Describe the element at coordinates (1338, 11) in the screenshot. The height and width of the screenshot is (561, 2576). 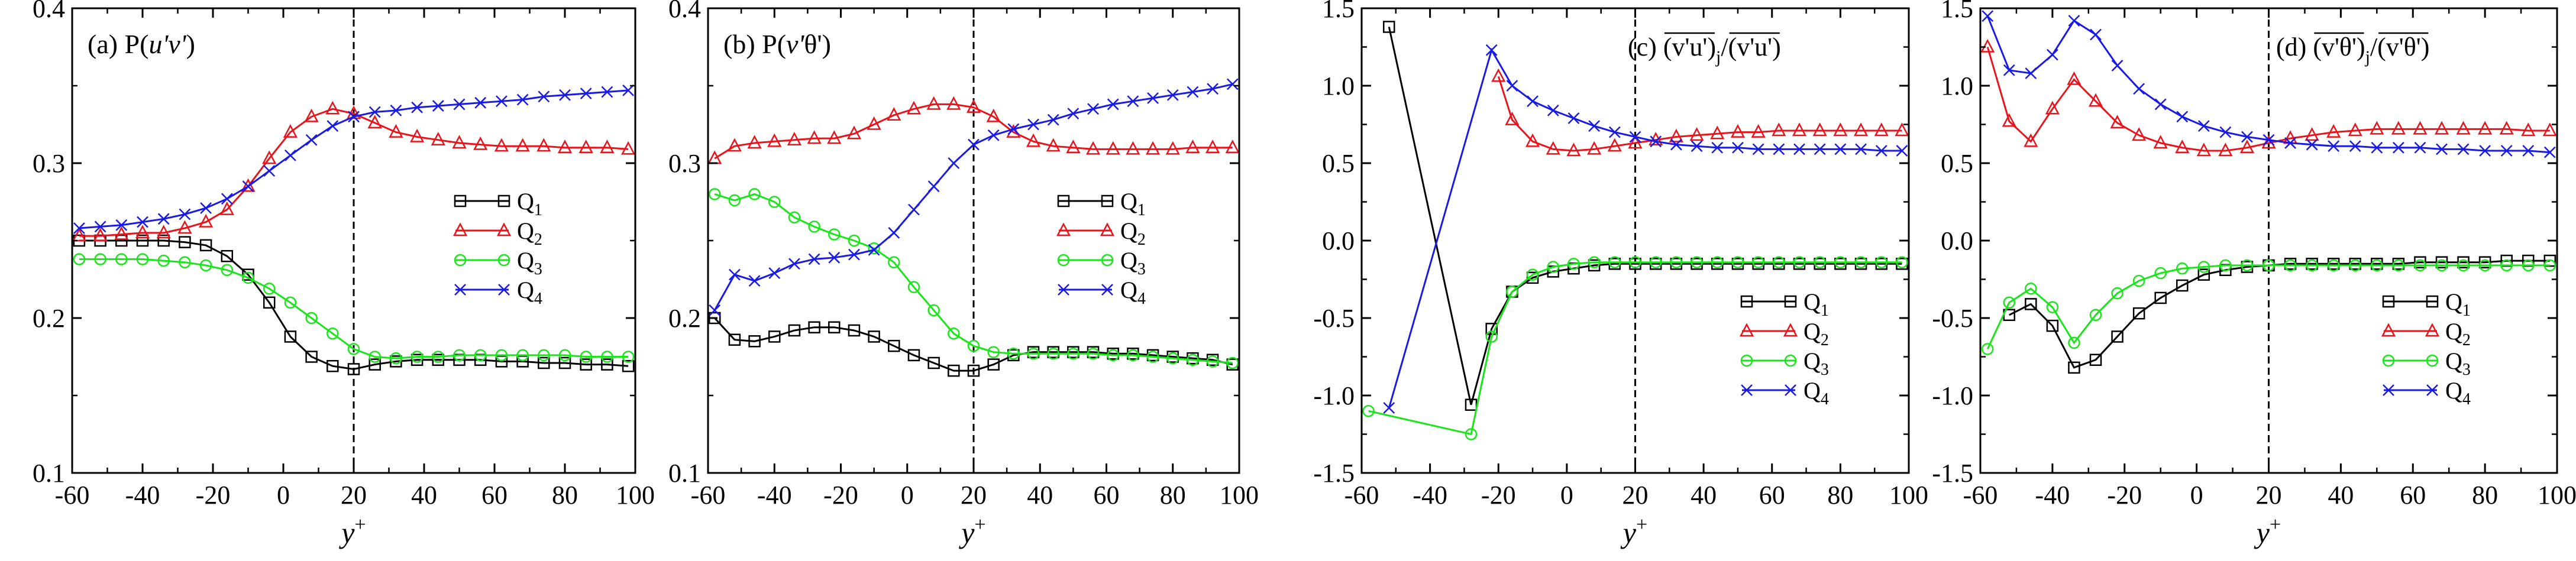
I see `y-tick-label: 1.5` at that location.